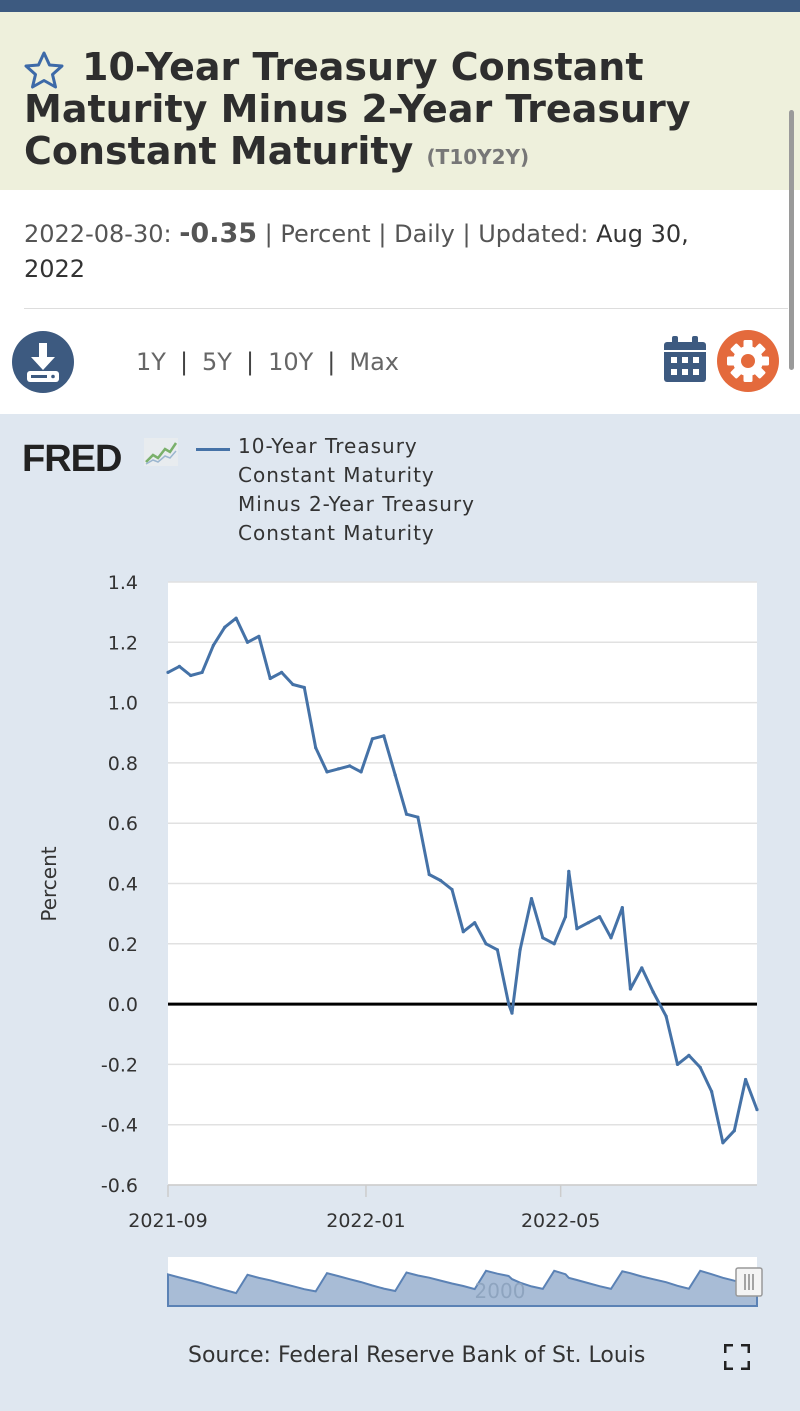  What do you see at coordinates (791, 240) in the screenshot?
I see `page-scrollbar` at bounding box center [791, 240].